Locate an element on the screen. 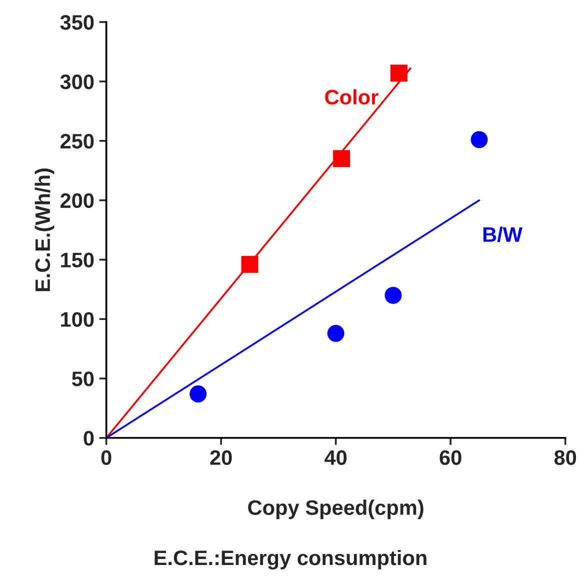 The height and width of the screenshot is (580, 581). text: E.C.E.:Energy consumption is located at coordinates (290, 560).